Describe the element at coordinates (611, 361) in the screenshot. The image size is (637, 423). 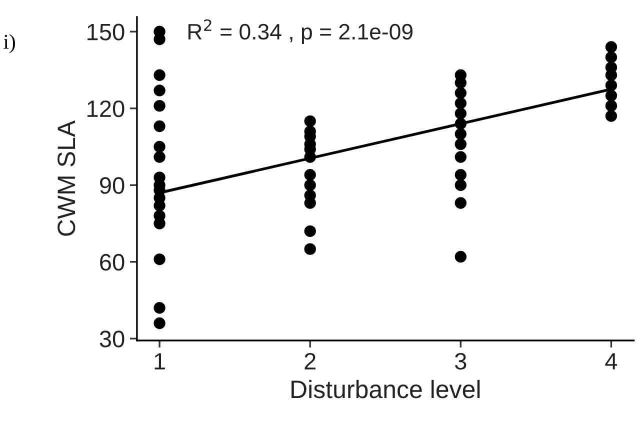
I see `x-tick-label: 4` at that location.